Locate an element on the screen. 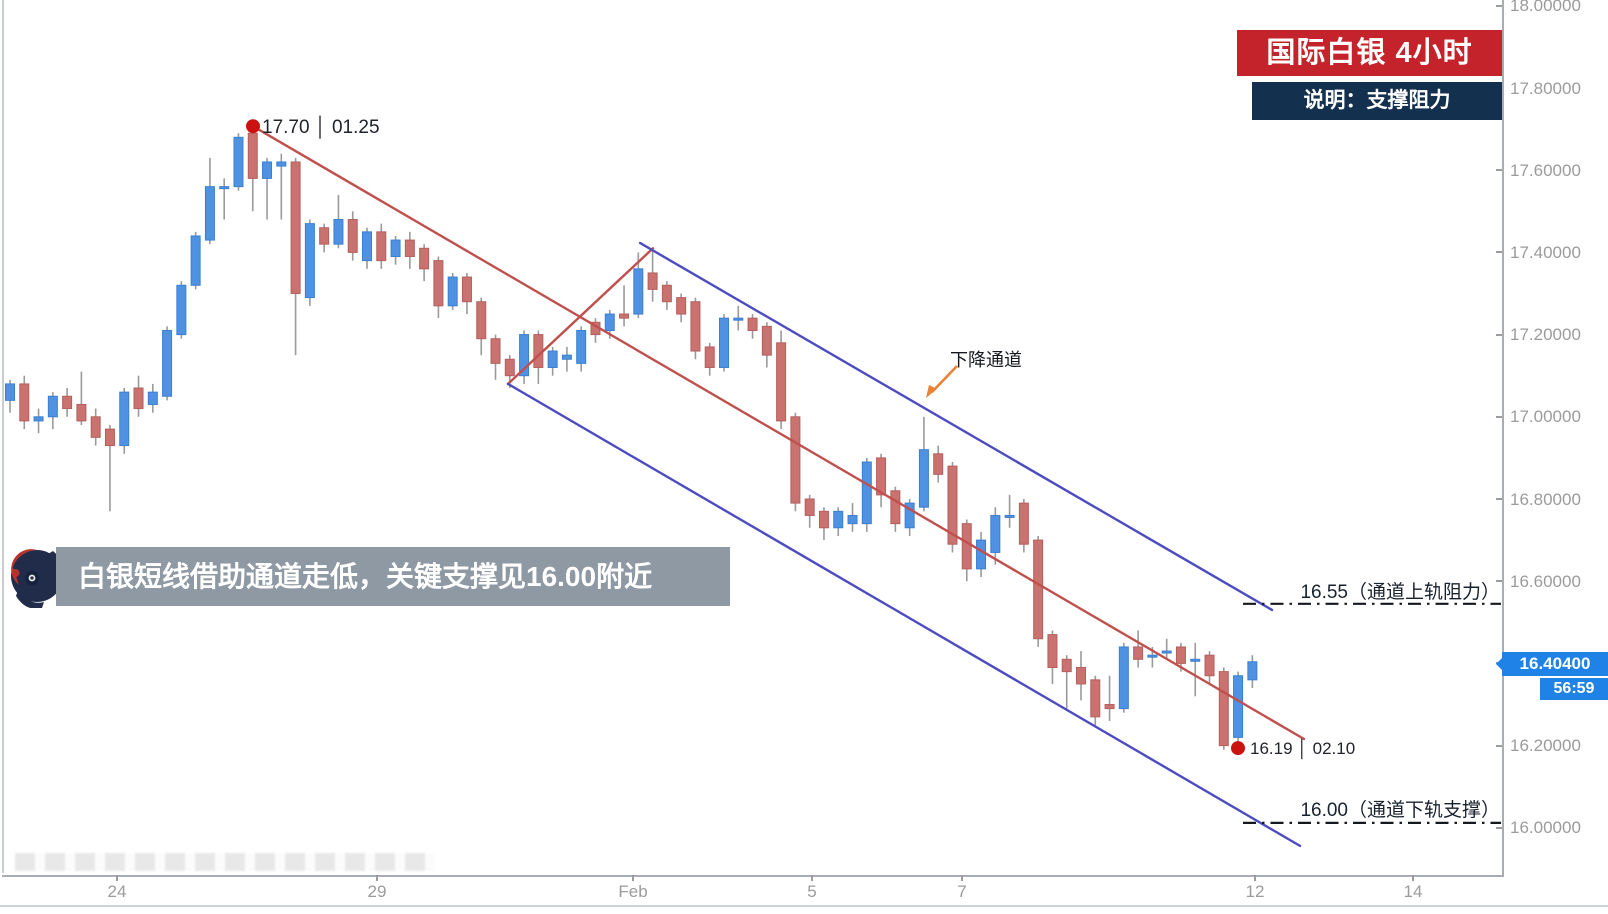 The height and width of the screenshot is (914, 1608). price-axis-label: 17.40000 is located at coordinates (1545, 252).